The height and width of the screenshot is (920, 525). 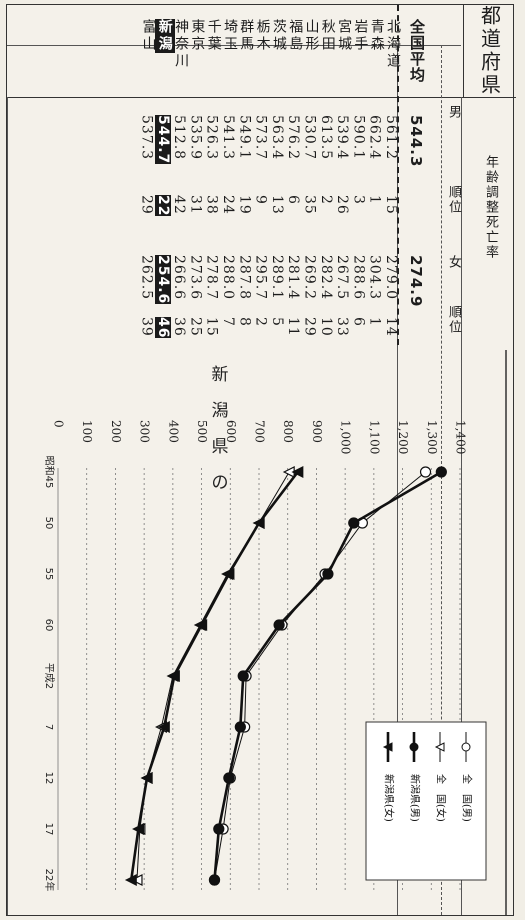 What do you see at coordinates (220, 447) in the screenshot?
I see `side-title-char: 県` at bounding box center [220, 447].